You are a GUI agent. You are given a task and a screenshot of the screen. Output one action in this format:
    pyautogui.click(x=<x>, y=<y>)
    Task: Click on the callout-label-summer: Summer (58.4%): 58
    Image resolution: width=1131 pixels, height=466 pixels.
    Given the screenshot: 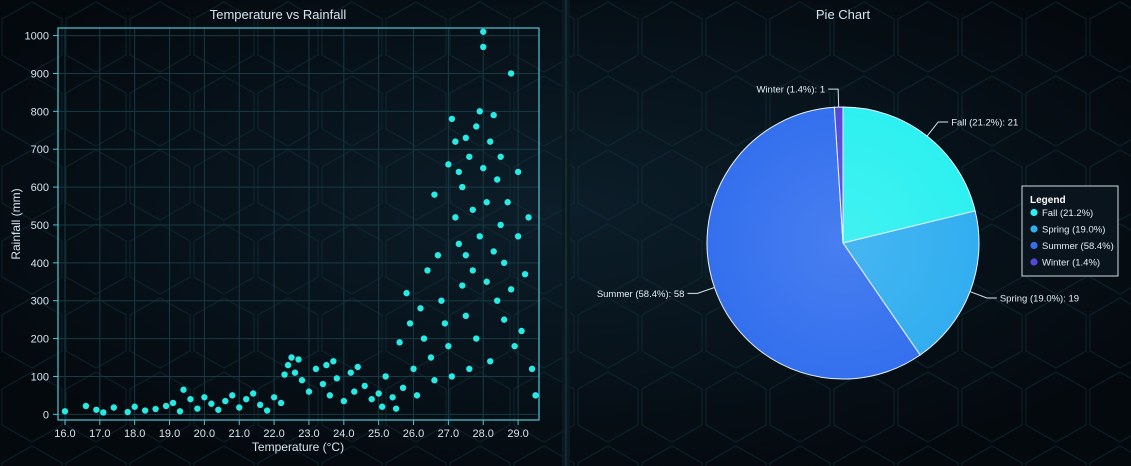 What is the action you would take?
    pyautogui.click(x=641, y=294)
    